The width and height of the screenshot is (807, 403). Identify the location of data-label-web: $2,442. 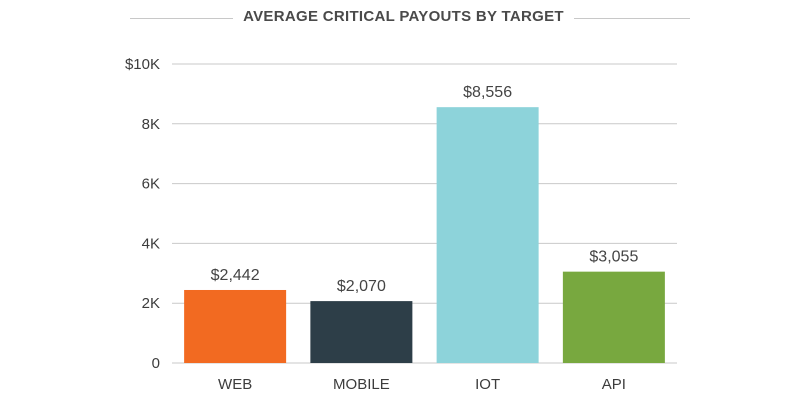
(235, 275).